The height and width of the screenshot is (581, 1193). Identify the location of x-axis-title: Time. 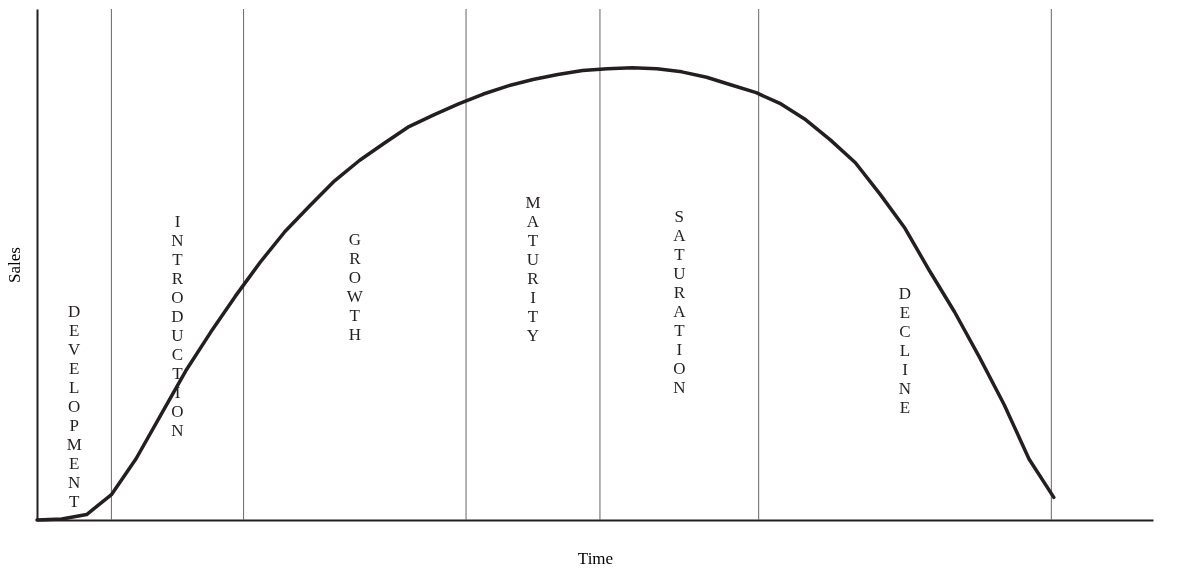
(595, 558).